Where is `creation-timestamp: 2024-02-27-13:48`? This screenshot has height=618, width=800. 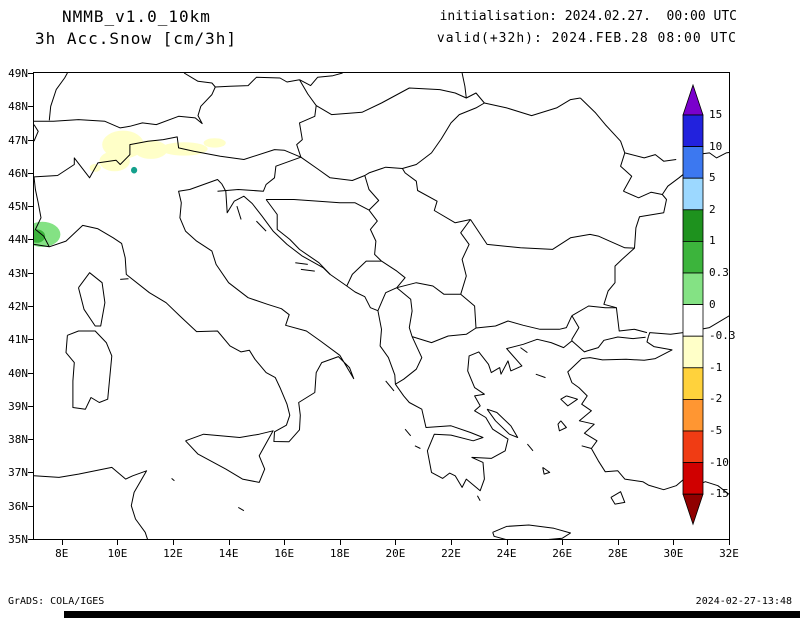
creation-timestamp: 2024-02-27-13:48 is located at coordinates (743, 601).